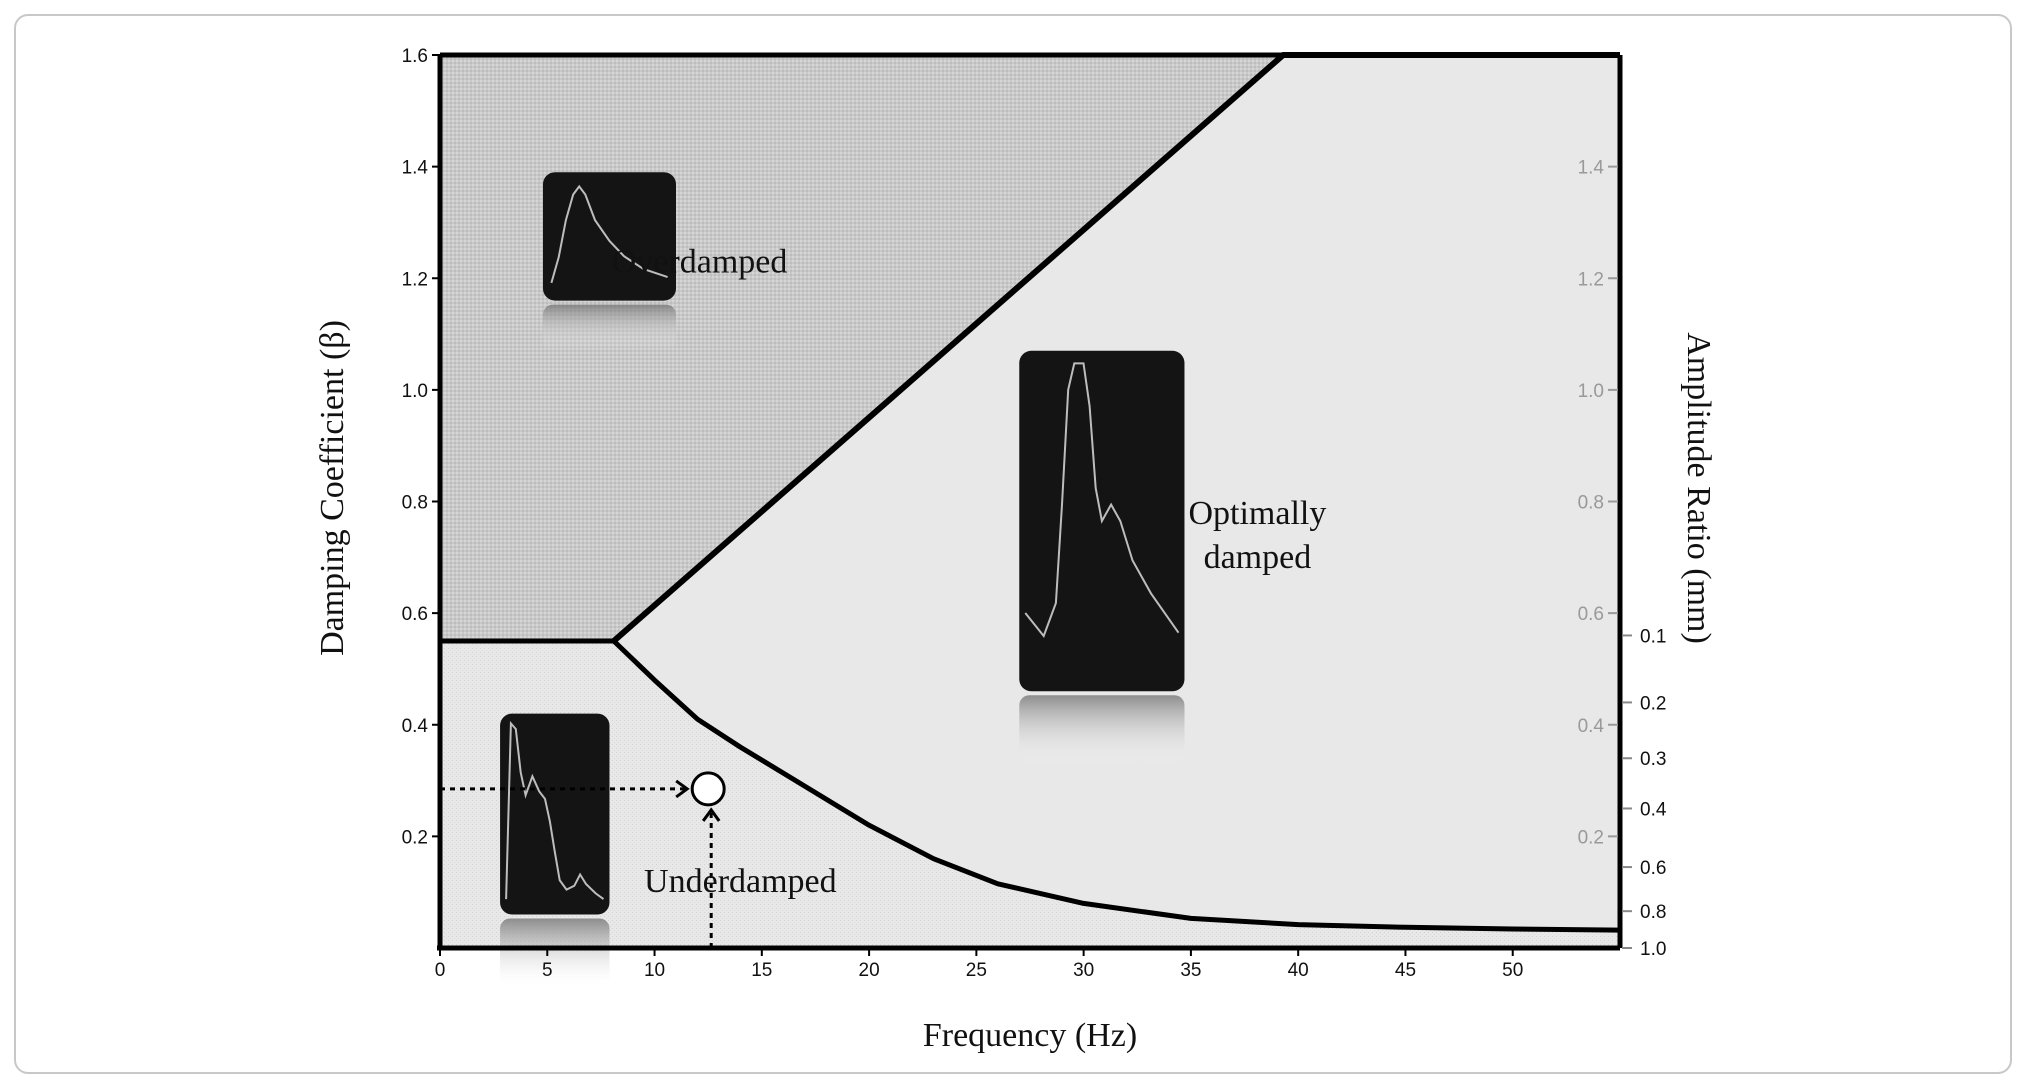 This screenshot has height=1074, width=2029. What do you see at coordinates (700, 262) in the screenshot?
I see `region-label-overdamped: Overdamped` at bounding box center [700, 262].